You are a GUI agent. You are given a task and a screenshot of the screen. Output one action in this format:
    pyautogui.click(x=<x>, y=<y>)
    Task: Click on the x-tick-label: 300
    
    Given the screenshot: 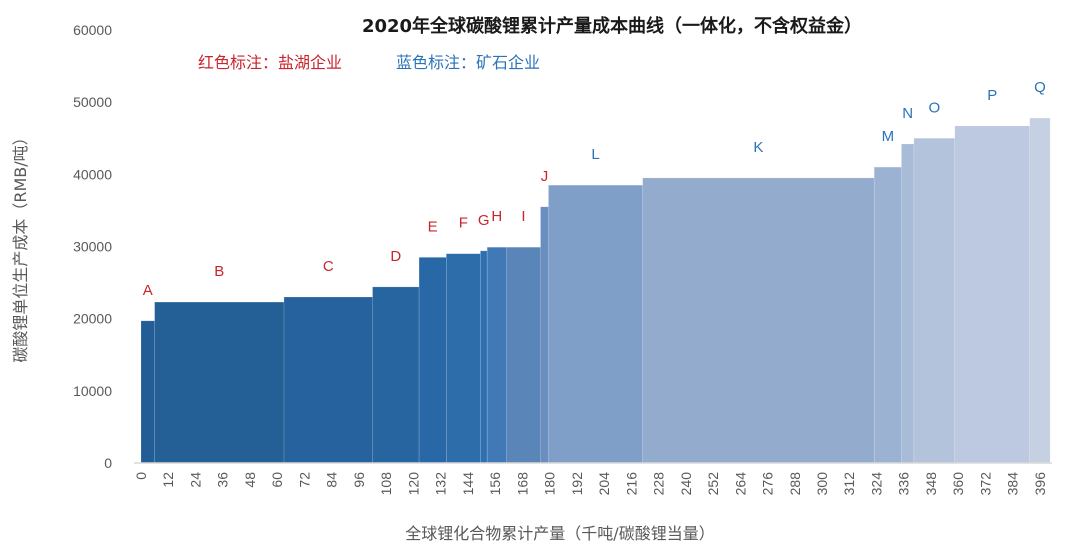 What is the action you would take?
    pyautogui.click(x=822, y=484)
    